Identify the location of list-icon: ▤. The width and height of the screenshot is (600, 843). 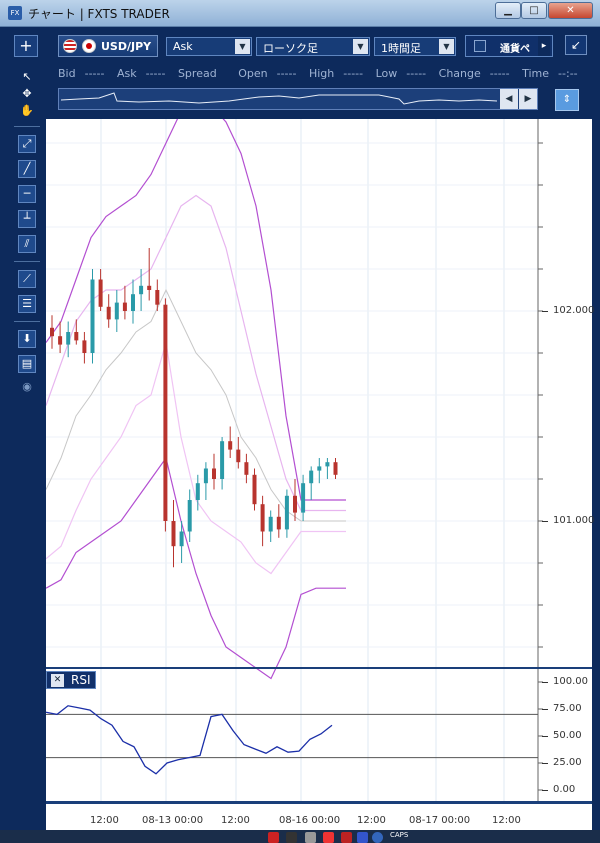
(27, 364).